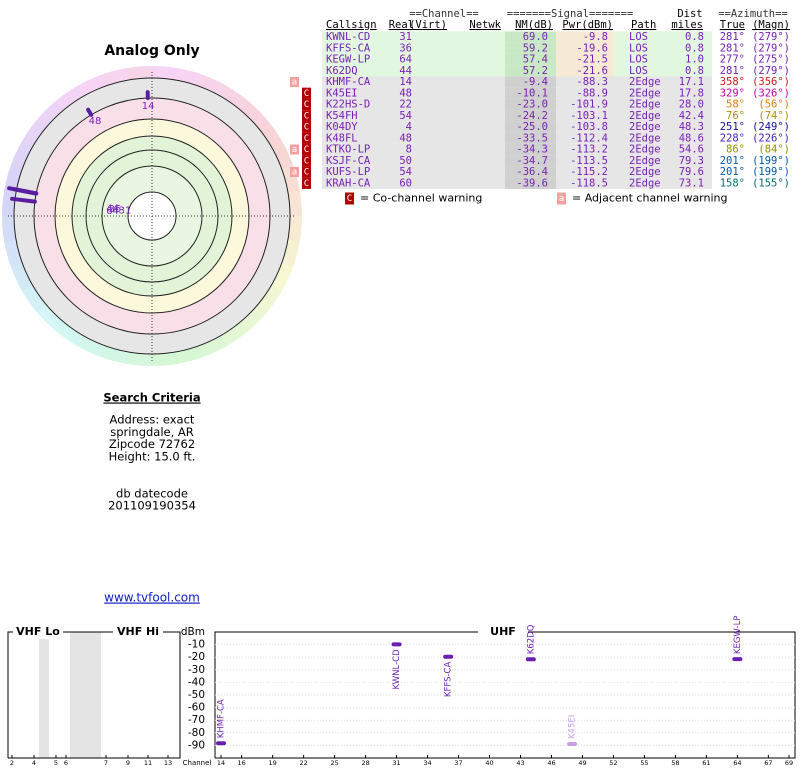 This screenshot has width=800, height=768. I want to click on station-signal, so click(572, 744).